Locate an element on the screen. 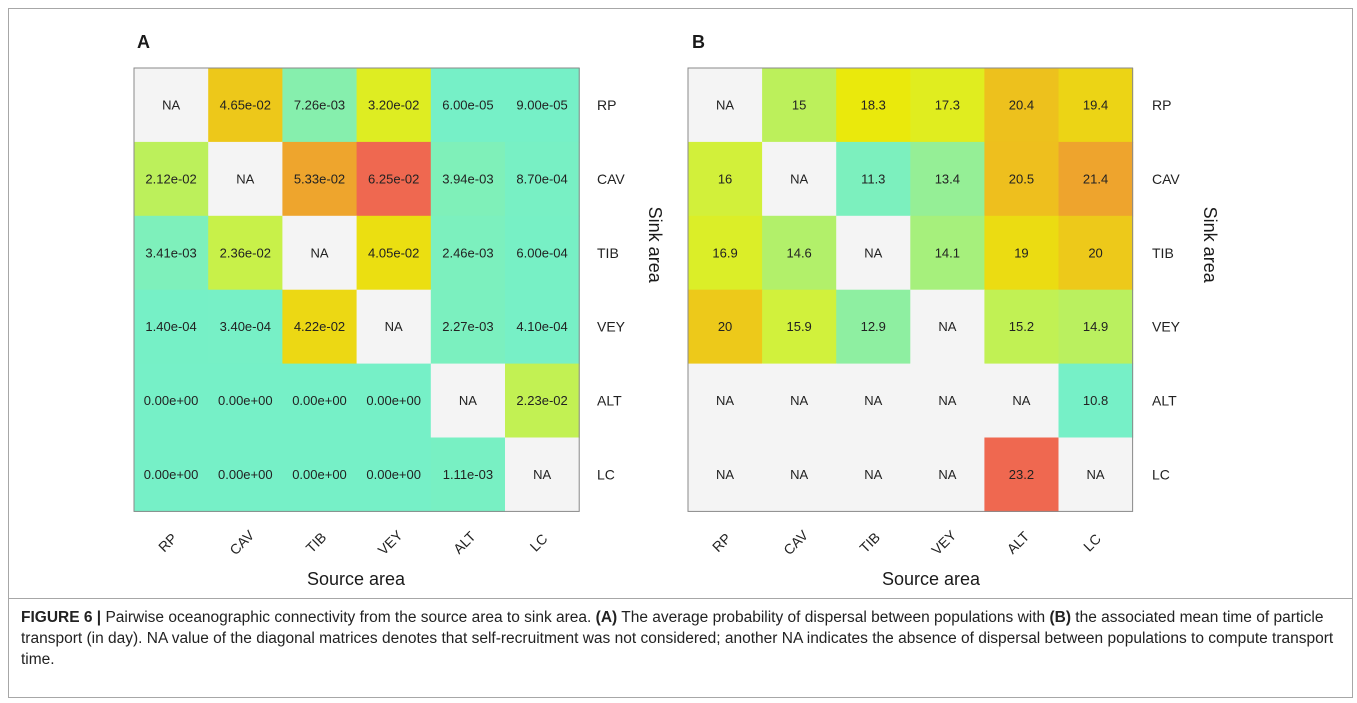 The image size is (1357, 703). column-label: TIB is located at coordinates (869, 542).